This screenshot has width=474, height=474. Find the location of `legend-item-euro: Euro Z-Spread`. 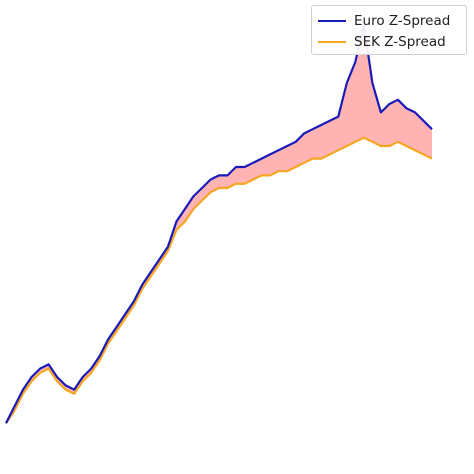

legend-item-euro: Euro Z-Spread is located at coordinates (389, 20).